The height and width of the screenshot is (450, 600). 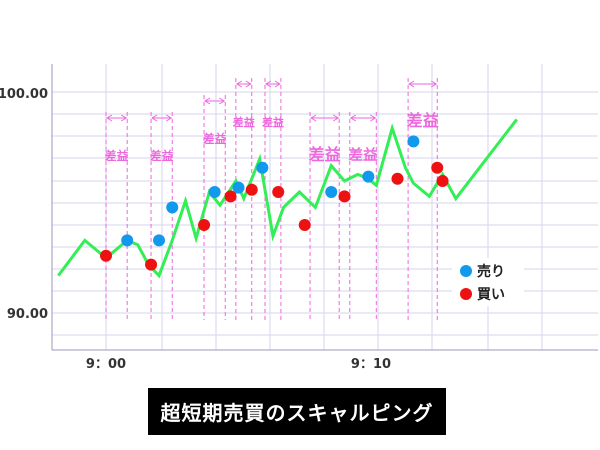 What do you see at coordinates (491, 271) in the screenshot?
I see `legend-sell-label: 売り` at bounding box center [491, 271].